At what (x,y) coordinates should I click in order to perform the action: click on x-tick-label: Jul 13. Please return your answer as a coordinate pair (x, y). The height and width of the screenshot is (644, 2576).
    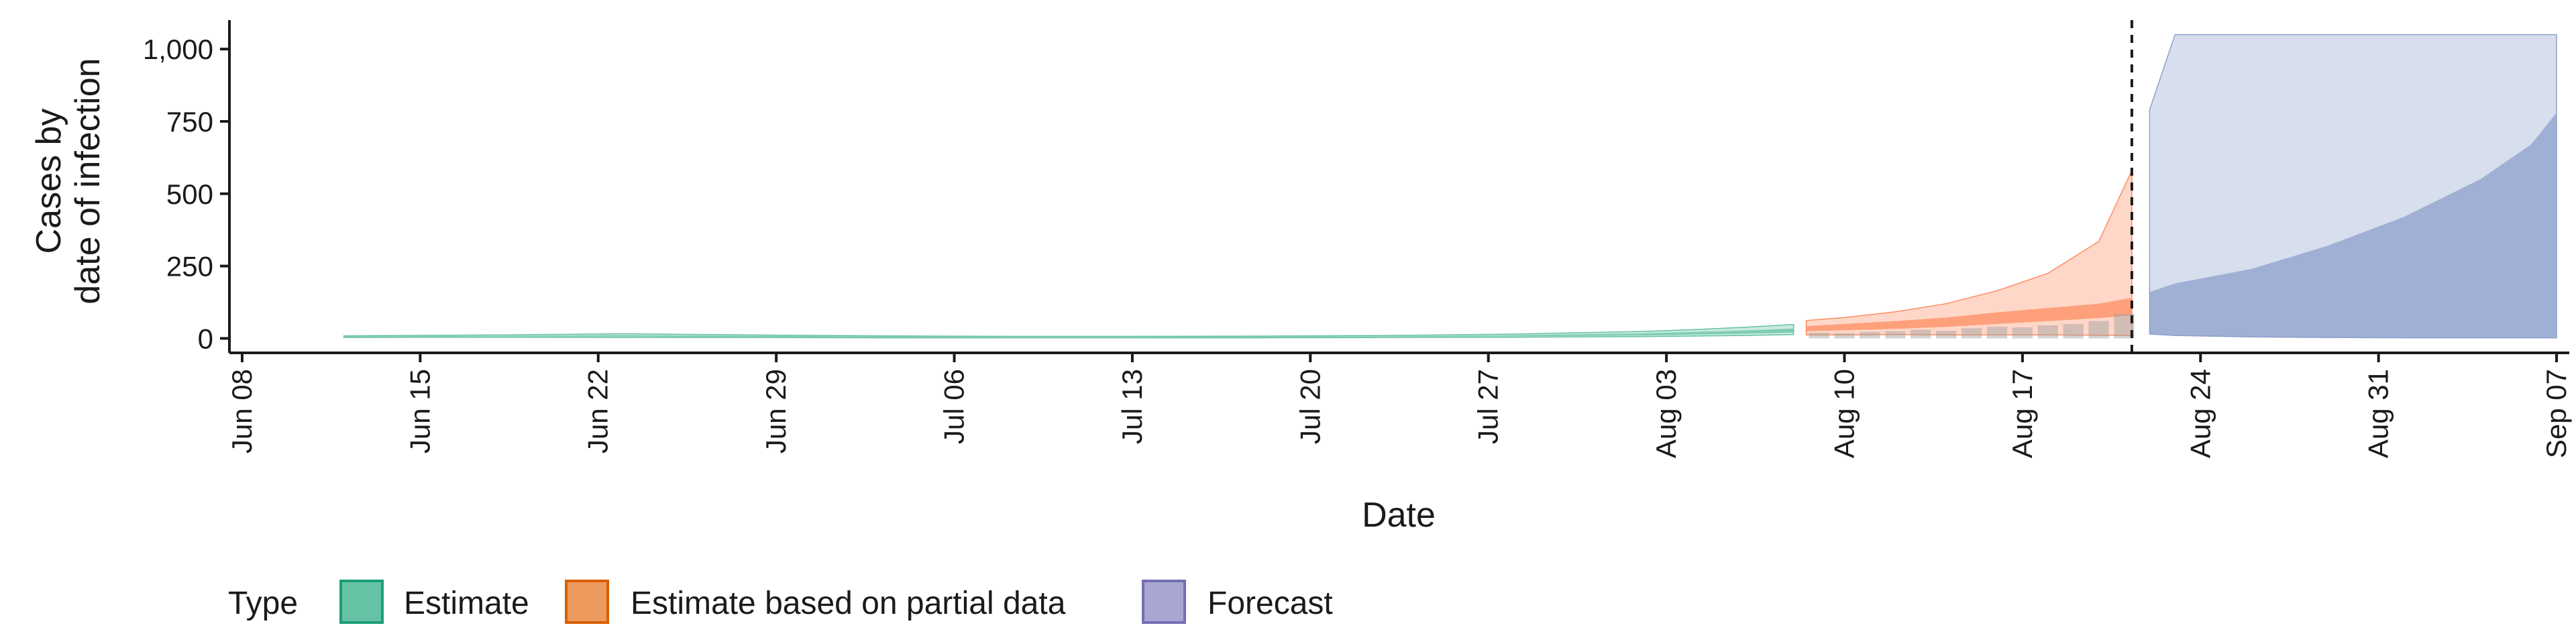
    Looking at the image, I should click on (1132, 406).